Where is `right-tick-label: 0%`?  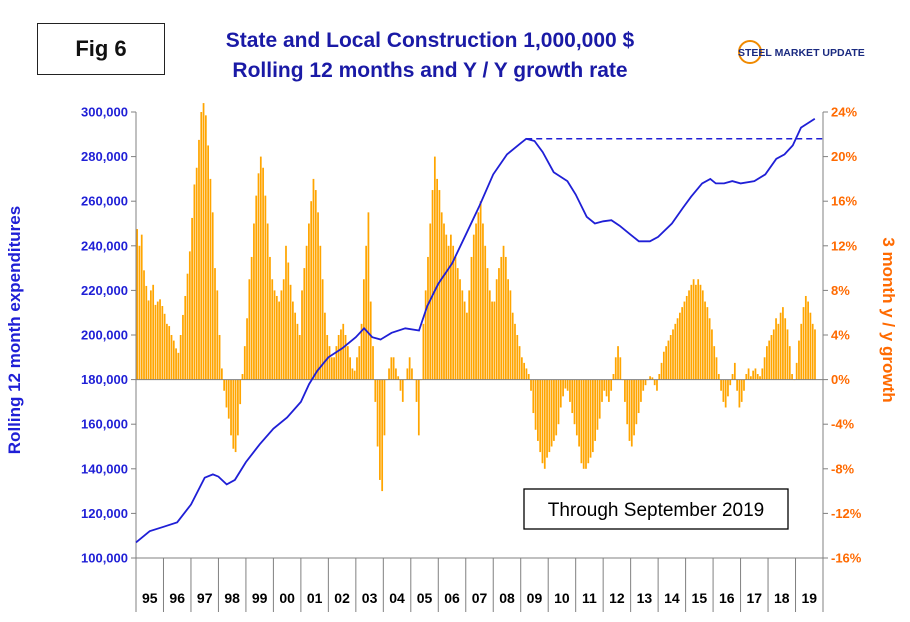 right-tick-label: 0% is located at coordinates (840, 379).